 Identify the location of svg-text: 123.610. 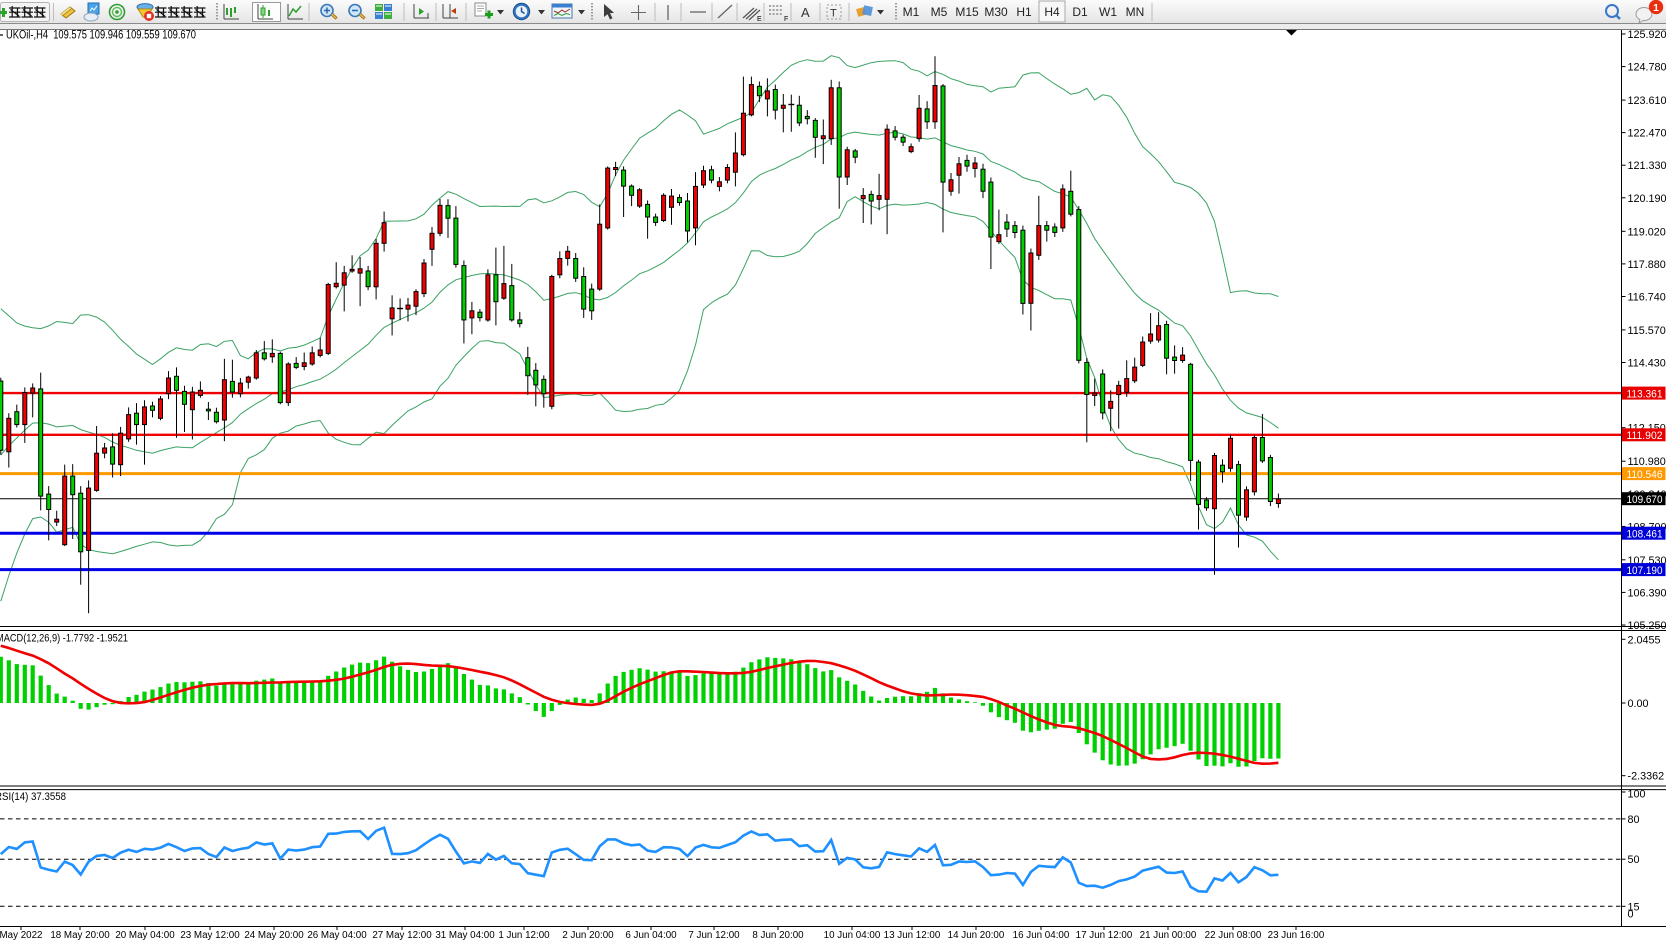
(1647, 101).